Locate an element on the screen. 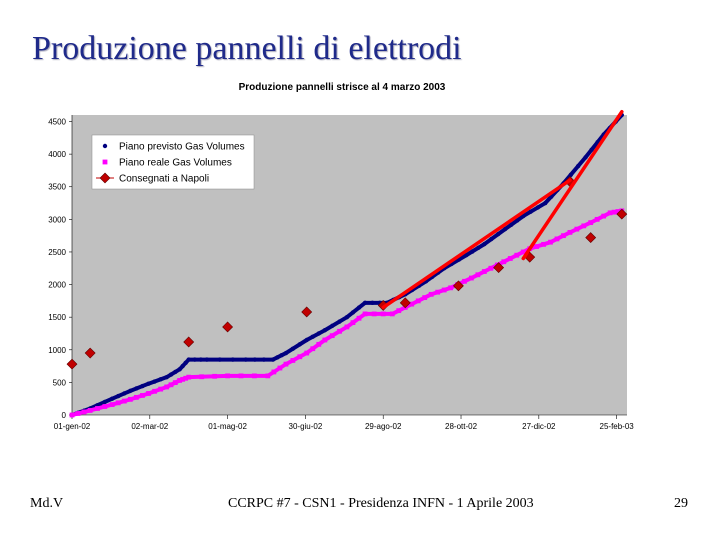 Image resolution: width=720 pixels, height=540 pixels. y-tick-label: 2000 is located at coordinates (57, 285).